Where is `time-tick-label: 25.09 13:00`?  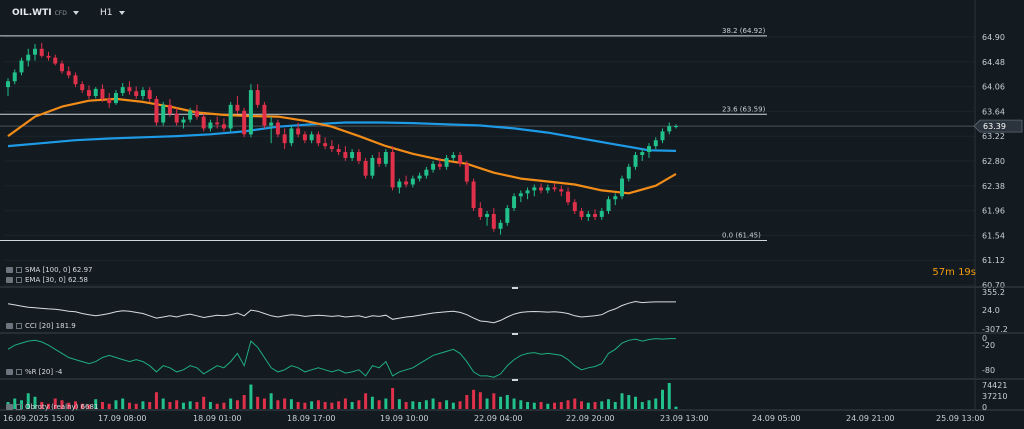
time-tick-label: 25.09 13:00 is located at coordinates (960, 418).